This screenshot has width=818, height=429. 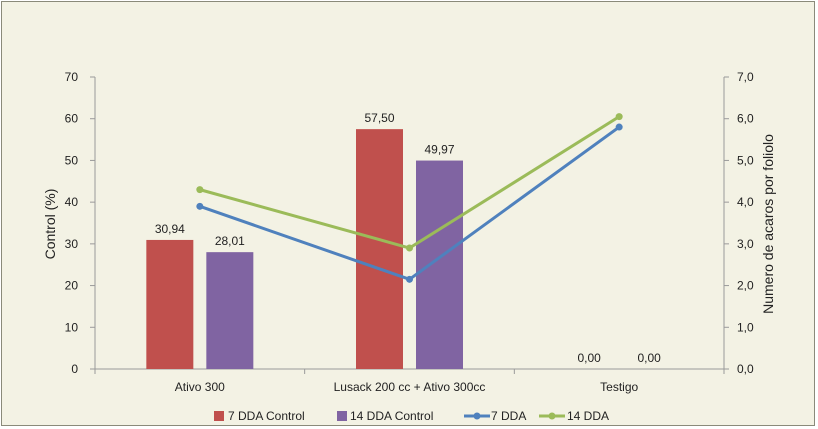 What do you see at coordinates (72, 202) in the screenshot?
I see `y-left-tick-label: 40` at bounding box center [72, 202].